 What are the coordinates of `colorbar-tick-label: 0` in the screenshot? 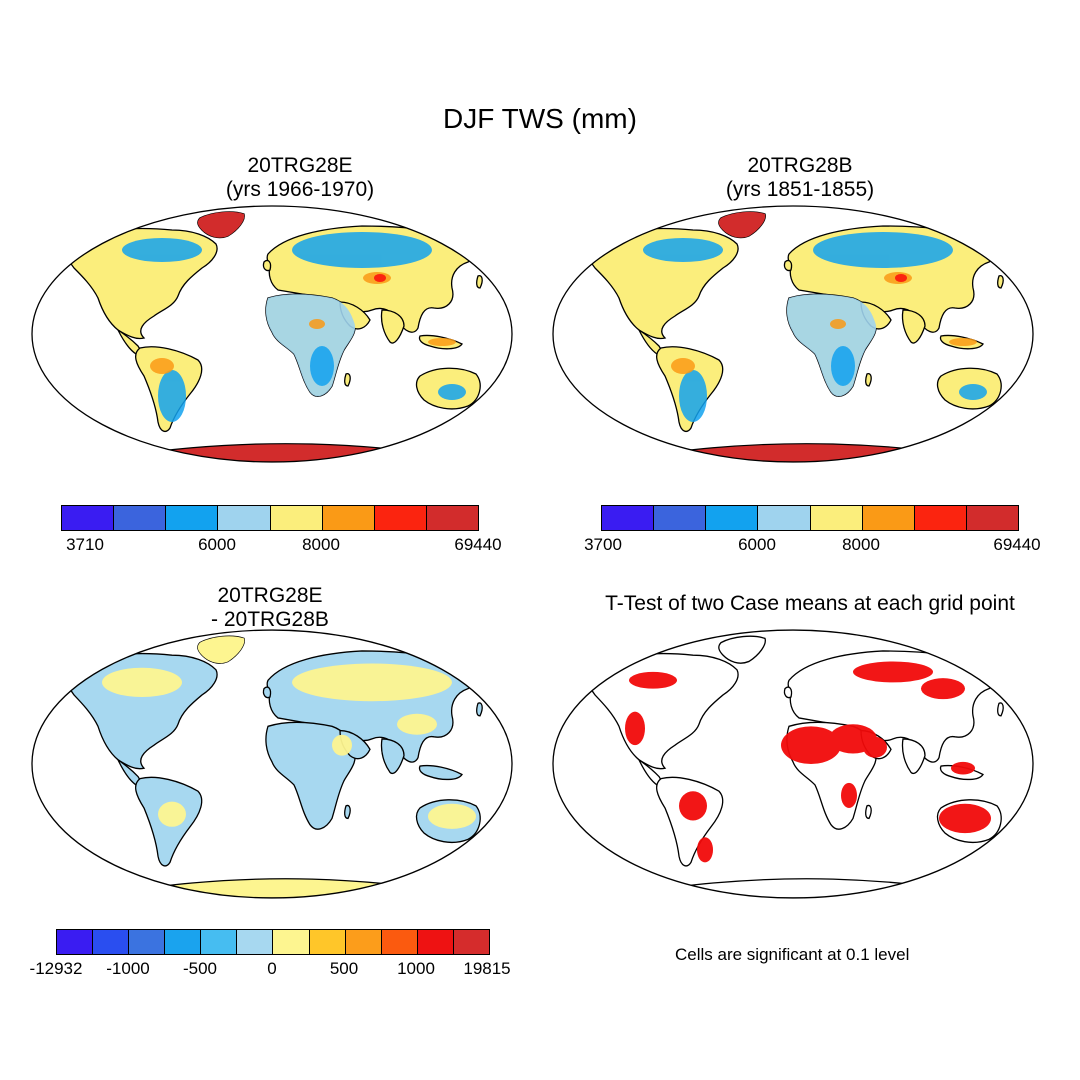 It's located at (272, 968).